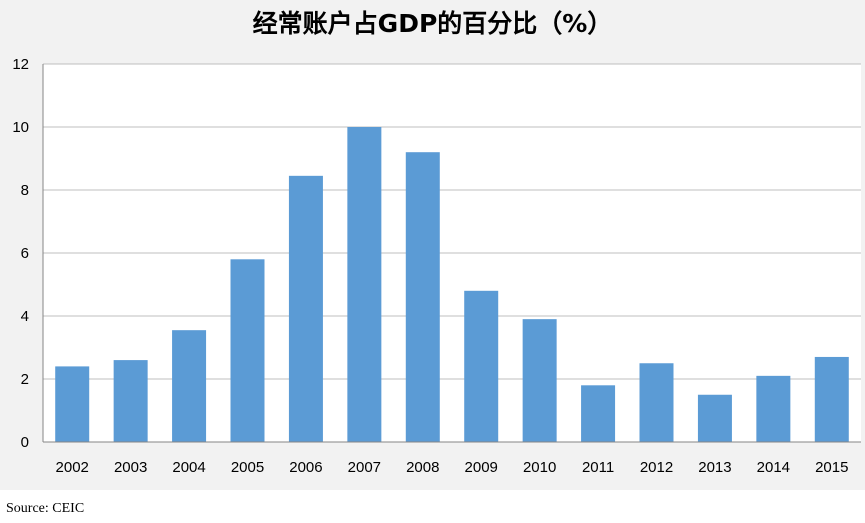  What do you see at coordinates (656, 467) in the screenshot?
I see `x-tick-label: 2012` at bounding box center [656, 467].